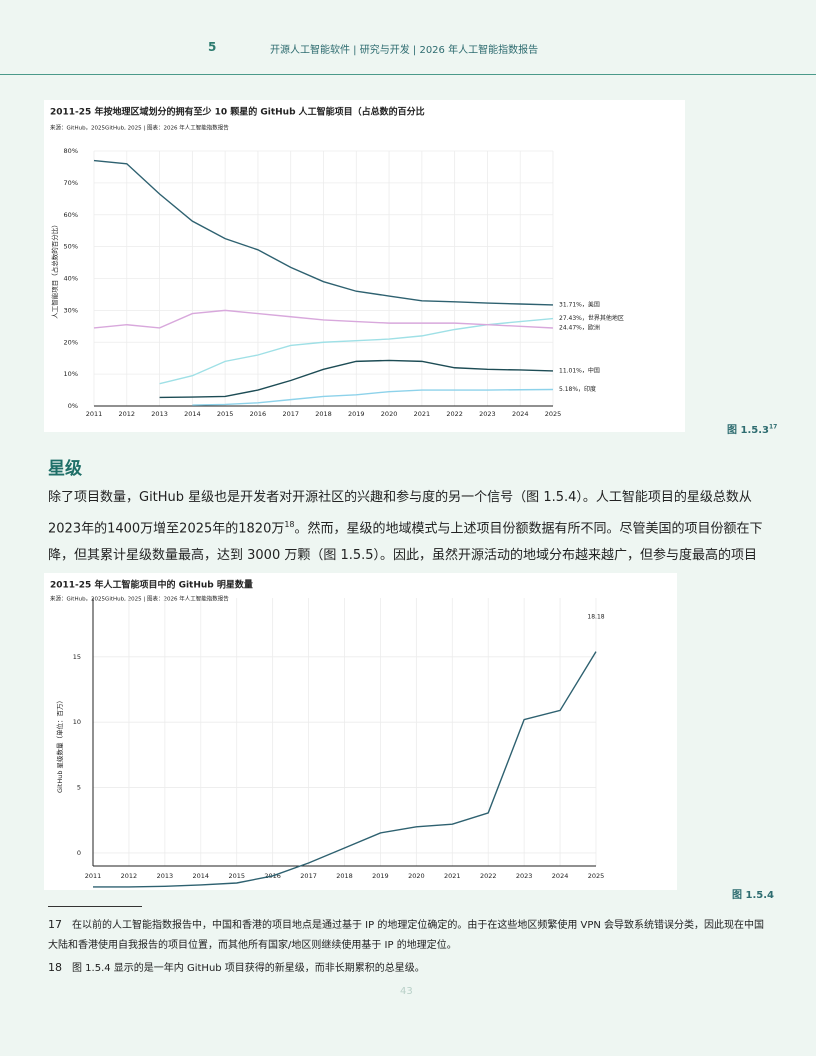 The width and height of the screenshot is (816, 1056). Describe the element at coordinates (408, 74) in the screenshot. I see `header-rule` at that location.